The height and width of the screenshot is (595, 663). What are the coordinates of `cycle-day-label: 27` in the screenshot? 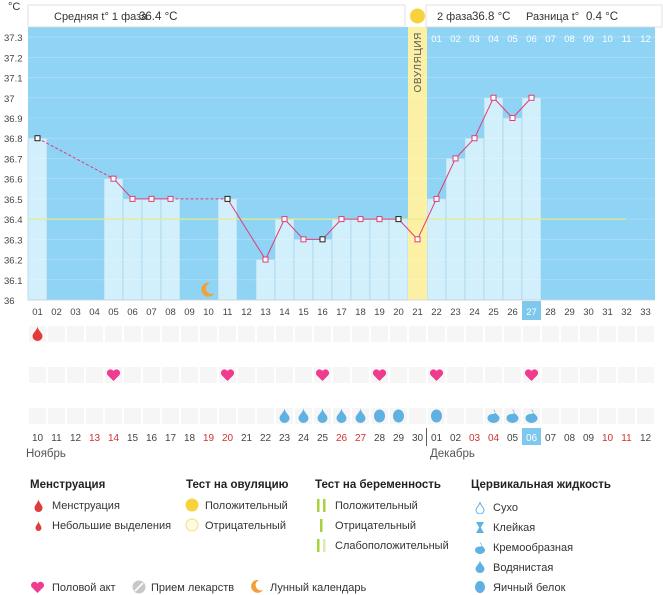 It's located at (531, 312).